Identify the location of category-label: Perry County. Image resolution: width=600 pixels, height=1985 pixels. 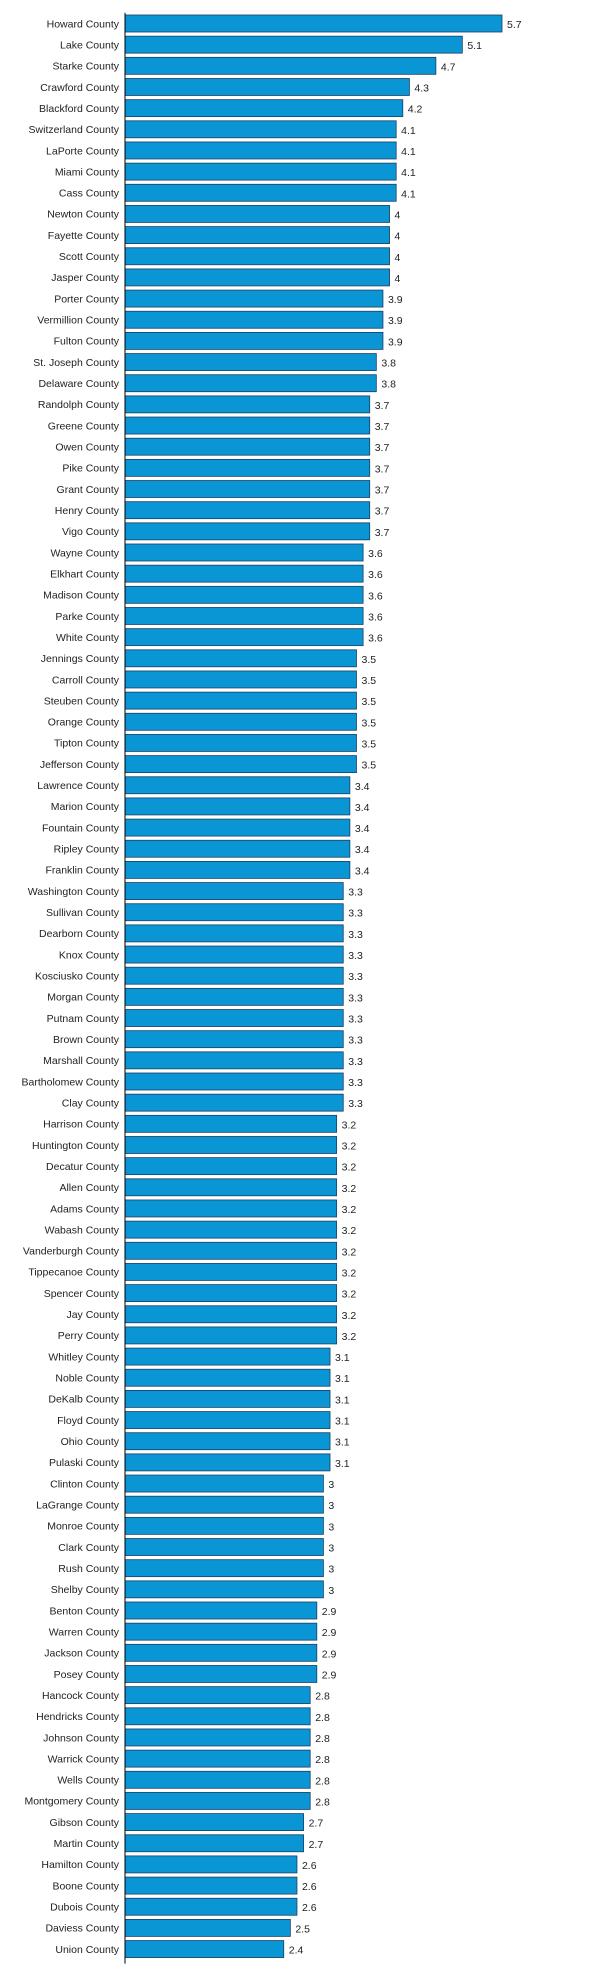
(89, 1336).